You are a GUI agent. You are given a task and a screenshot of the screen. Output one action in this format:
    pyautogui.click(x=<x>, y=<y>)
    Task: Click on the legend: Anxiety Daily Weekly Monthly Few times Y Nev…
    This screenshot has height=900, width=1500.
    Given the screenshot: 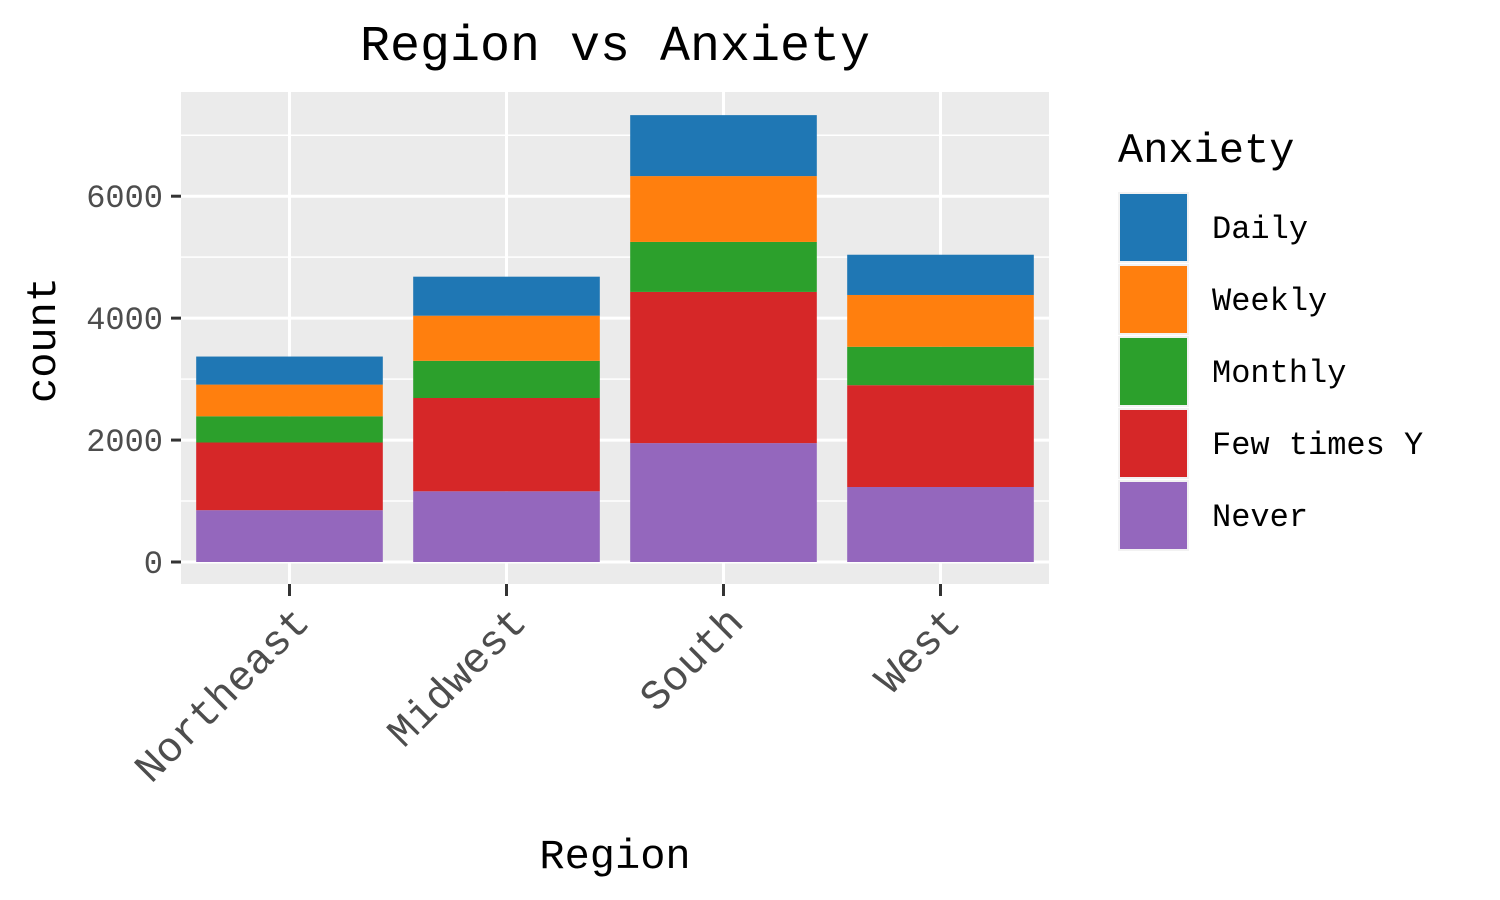 What is the action you would take?
    pyautogui.click(x=1270, y=339)
    